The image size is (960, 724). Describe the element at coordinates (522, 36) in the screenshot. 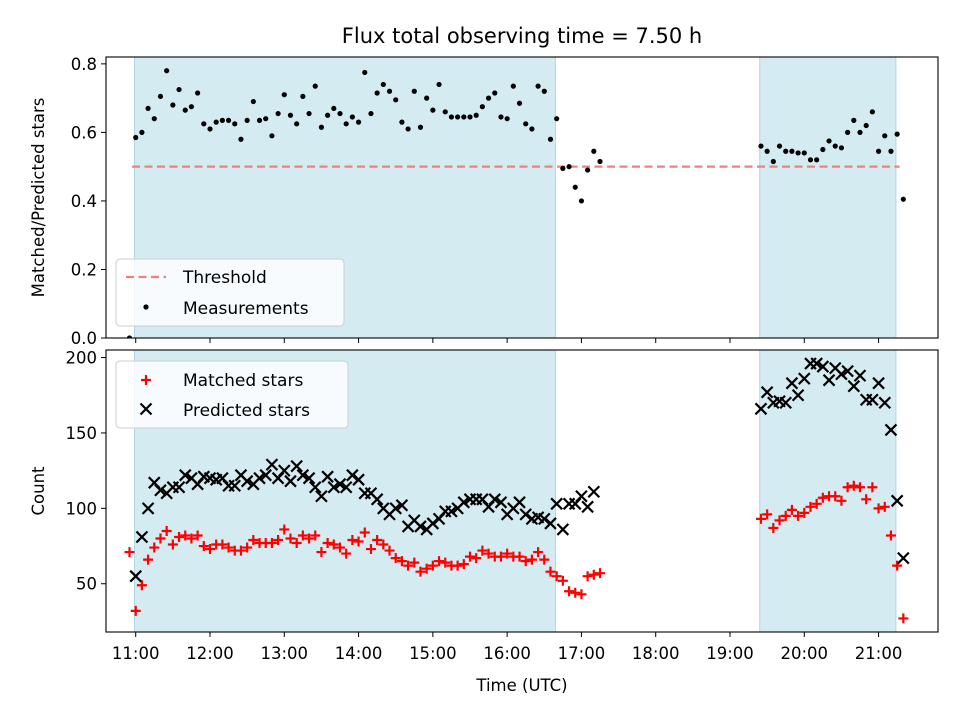

I see `chart-title: Flux total observing time = 7.50 h` at that location.